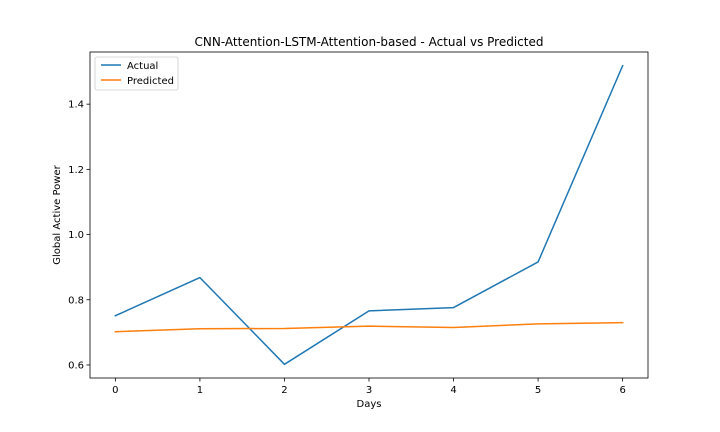 Image resolution: width=720 pixels, height=432 pixels. Describe the element at coordinates (136, 73) in the screenshot. I see `legend: Actual Predicted` at that location.